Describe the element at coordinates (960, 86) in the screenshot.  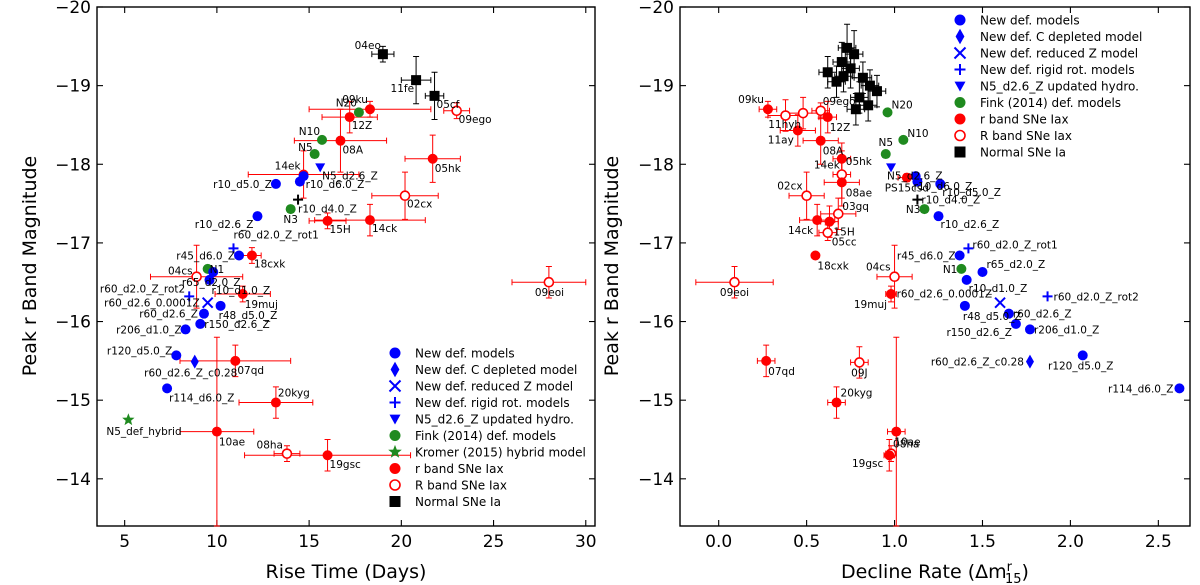
I see `legend-marker-tri` at that location.